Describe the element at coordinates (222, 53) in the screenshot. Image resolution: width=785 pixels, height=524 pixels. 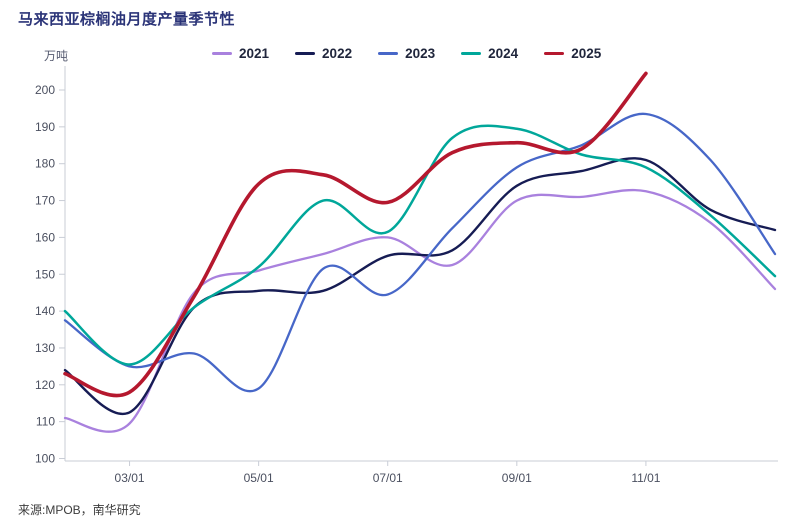
I see `legend-swatch-2021` at that location.